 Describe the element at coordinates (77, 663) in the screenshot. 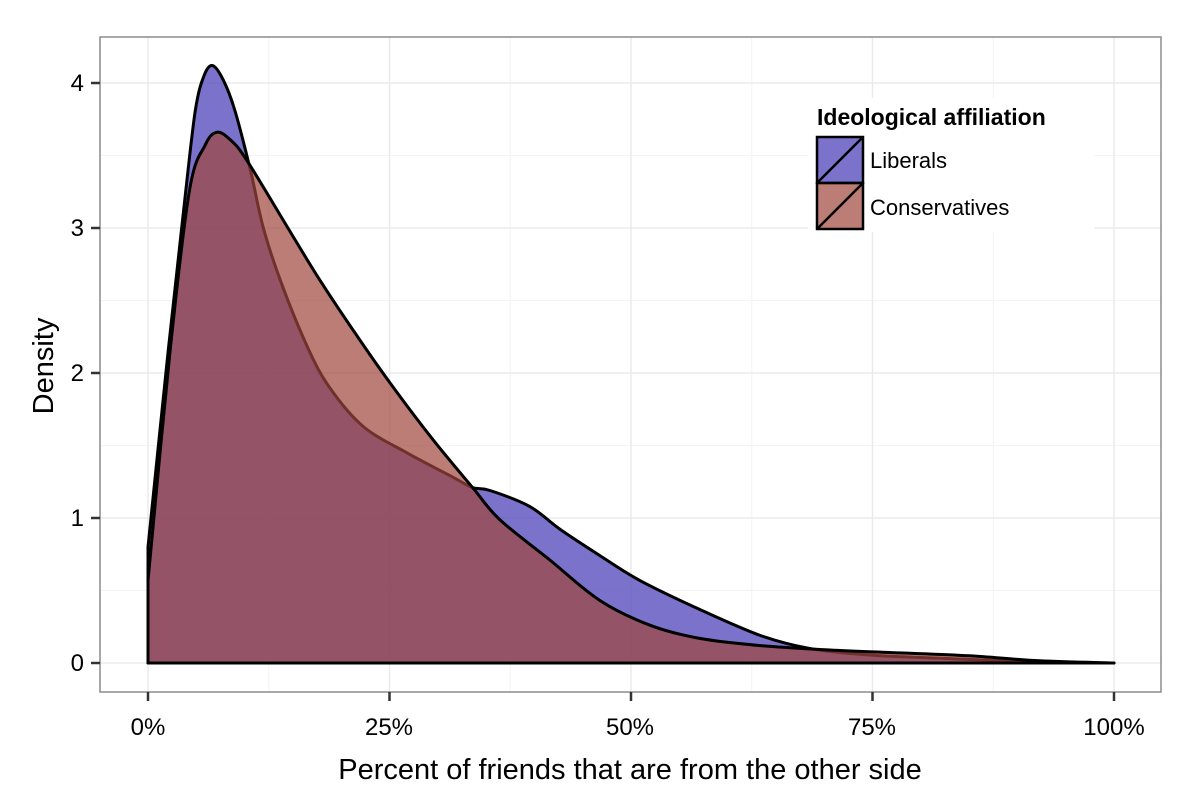

I see `y-tick-label: 0` at that location.